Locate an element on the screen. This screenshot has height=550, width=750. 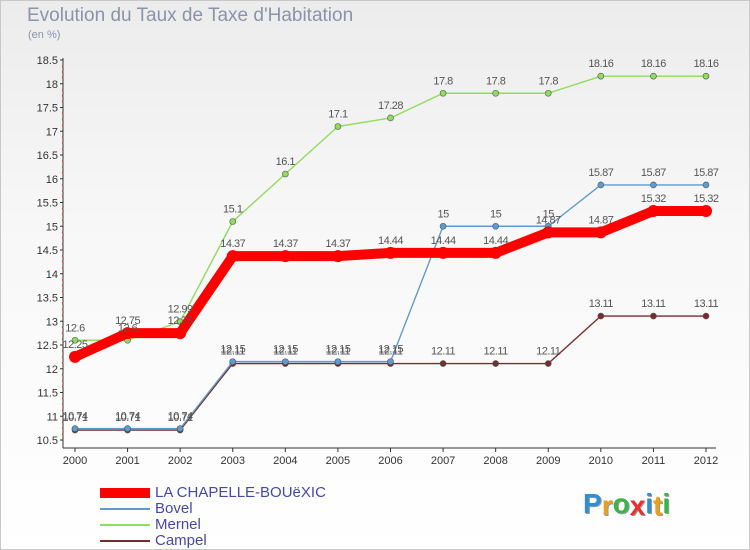
logo-letter: x is located at coordinates (637, 505).